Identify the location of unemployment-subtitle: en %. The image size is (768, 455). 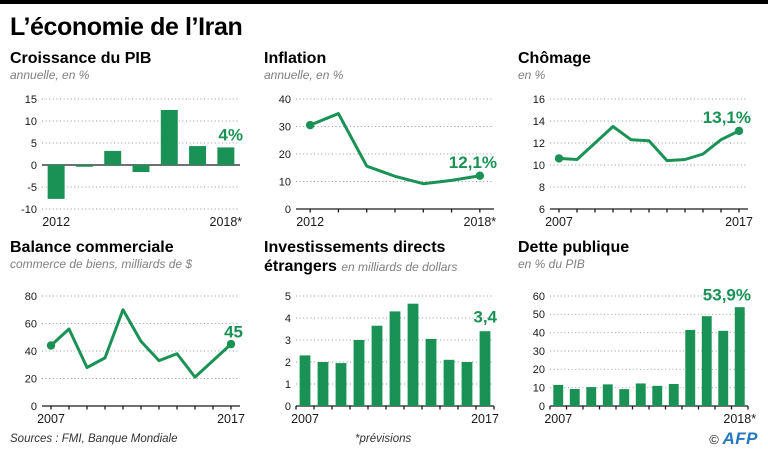
(532, 75).